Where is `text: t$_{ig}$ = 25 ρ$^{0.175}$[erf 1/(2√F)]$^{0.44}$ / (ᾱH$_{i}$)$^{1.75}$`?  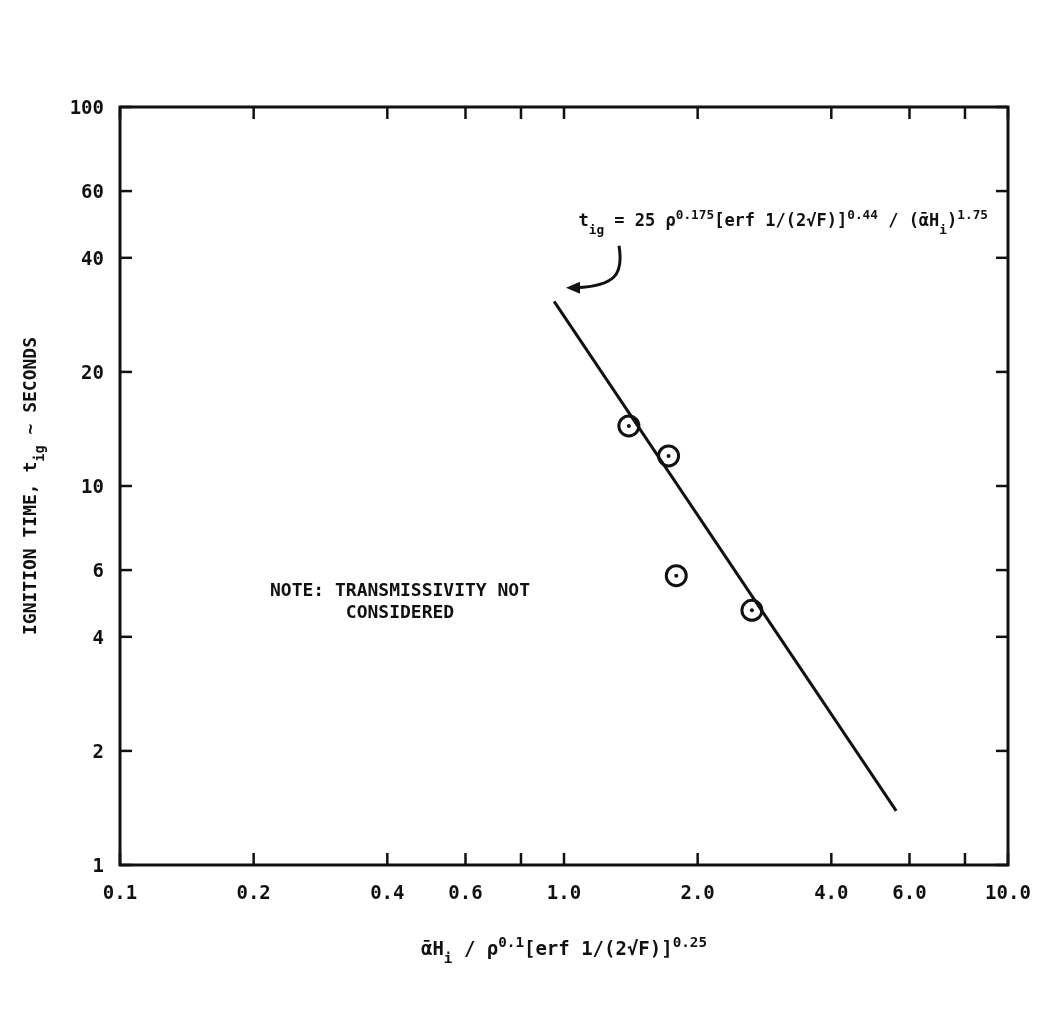
text: t$_{ig}$ = 25 ρ$^{0.175}$[erf 1/(2√F)]$^{0.44}$ / (ᾱH$_{i}$)$^{1.75}$ is located at coordinates (783, 221).